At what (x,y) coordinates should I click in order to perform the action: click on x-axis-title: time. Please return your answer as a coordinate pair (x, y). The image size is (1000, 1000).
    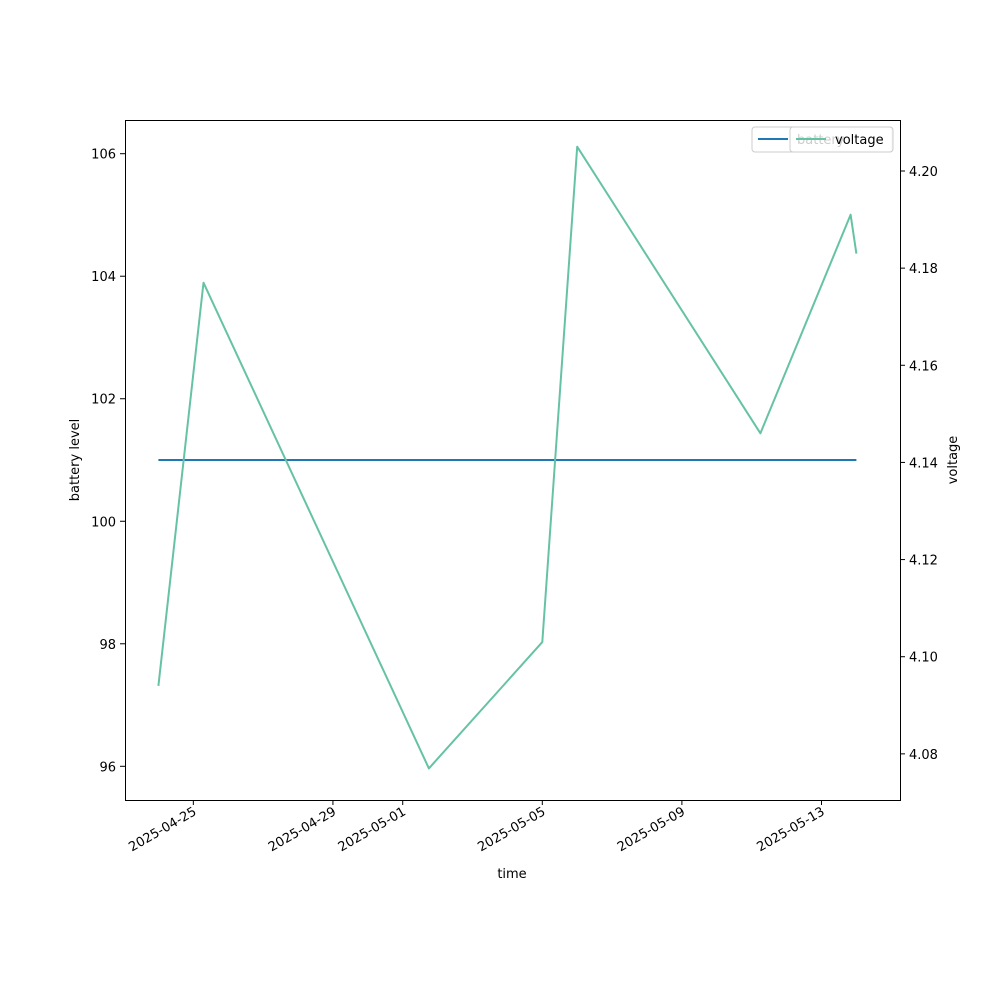
    Looking at the image, I should click on (511, 874).